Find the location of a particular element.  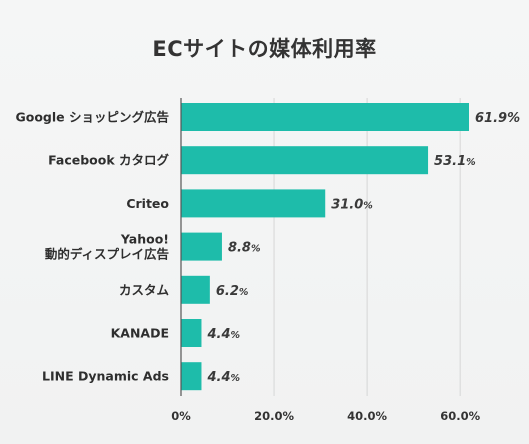

value-label: 8.8% is located at coordinates (244, 248).